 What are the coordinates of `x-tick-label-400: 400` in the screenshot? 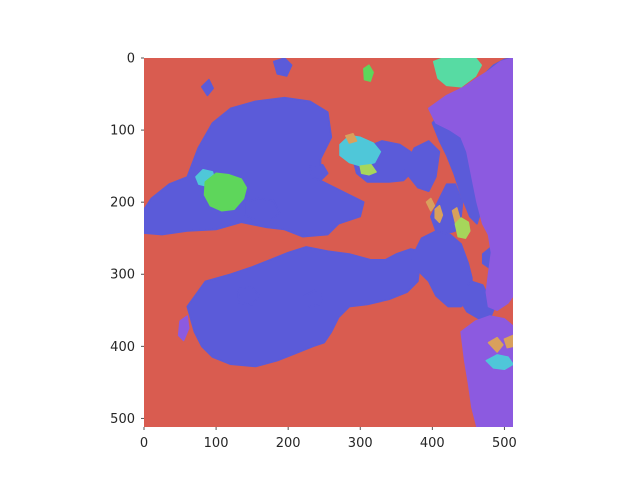 It's located at (432, 443).